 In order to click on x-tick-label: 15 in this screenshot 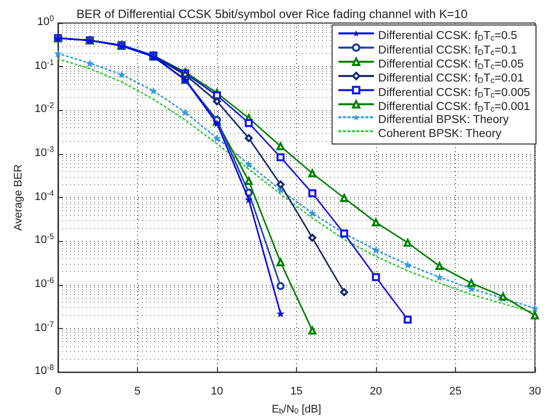, I will do `click(296, 392)`.